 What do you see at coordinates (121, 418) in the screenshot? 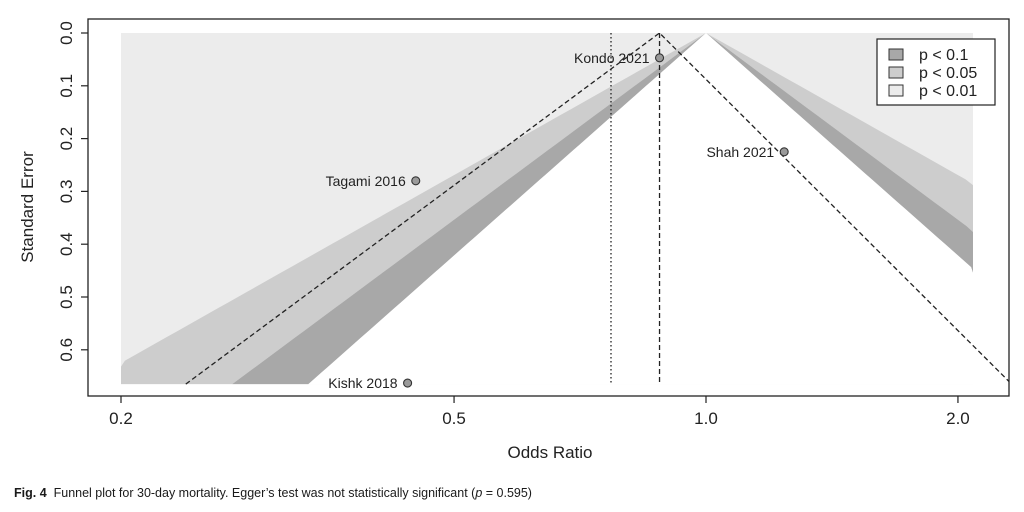
I see `x-tick-label: 0.2` at bounding box center [121, 418].